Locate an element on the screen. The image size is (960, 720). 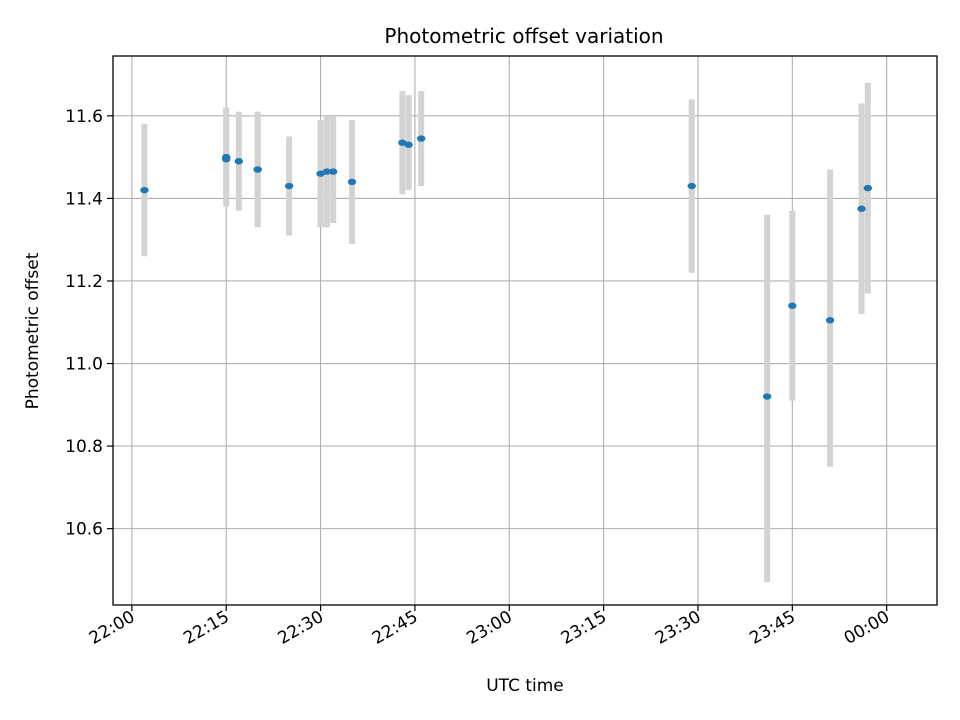
y-tick-label: 11.6 is located at coordinates (84, 117).